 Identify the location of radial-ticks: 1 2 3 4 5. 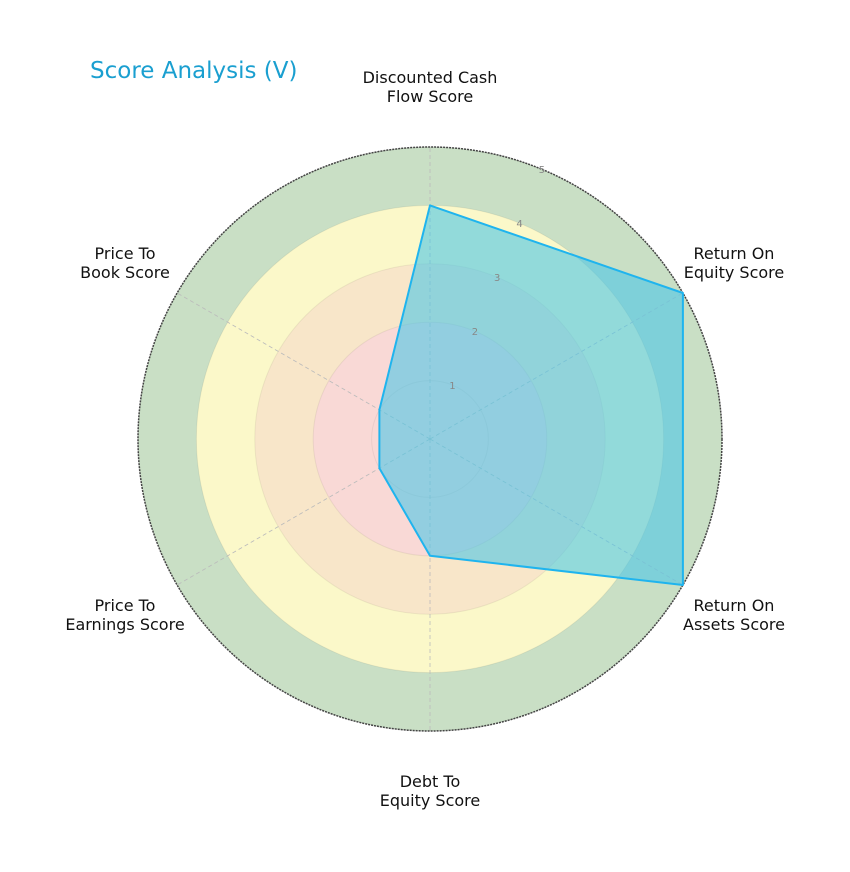
(497, 278).